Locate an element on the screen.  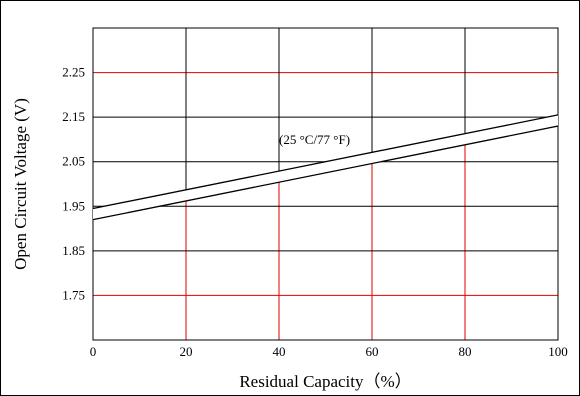
y-tick-label-2_05: 2.05 is located at coordinates (73, 161).